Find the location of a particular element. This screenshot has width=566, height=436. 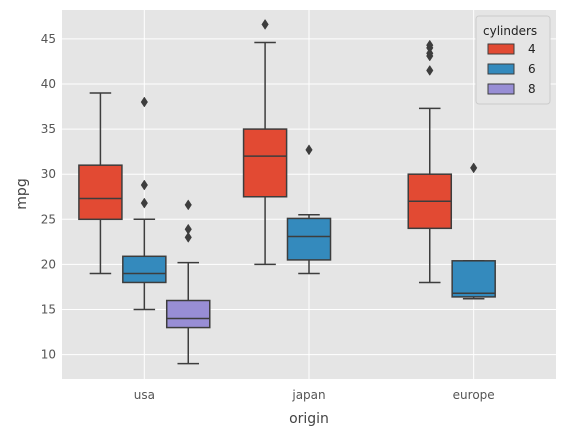

y-tick-label: 25 is located at coordinates (48, 219).